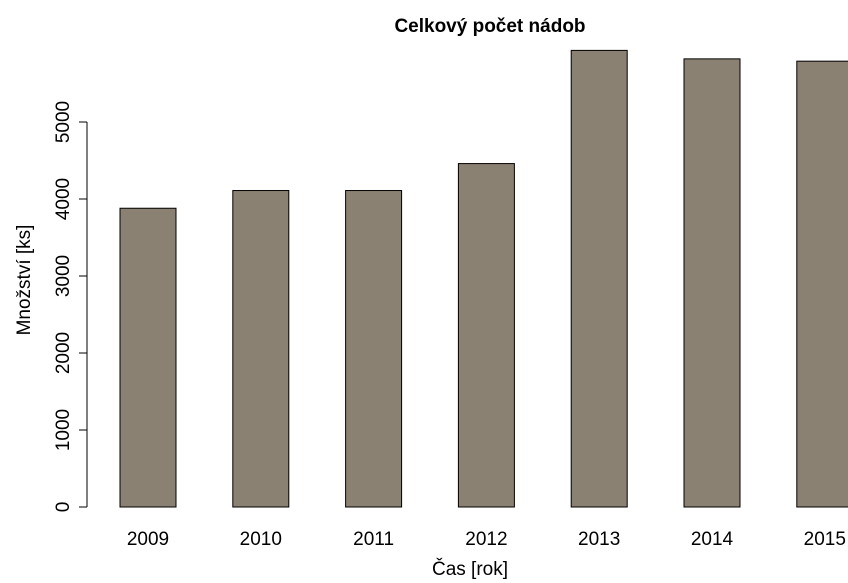 The image size is (848, 583). I want to click on bar-2010, so click(261, 349).